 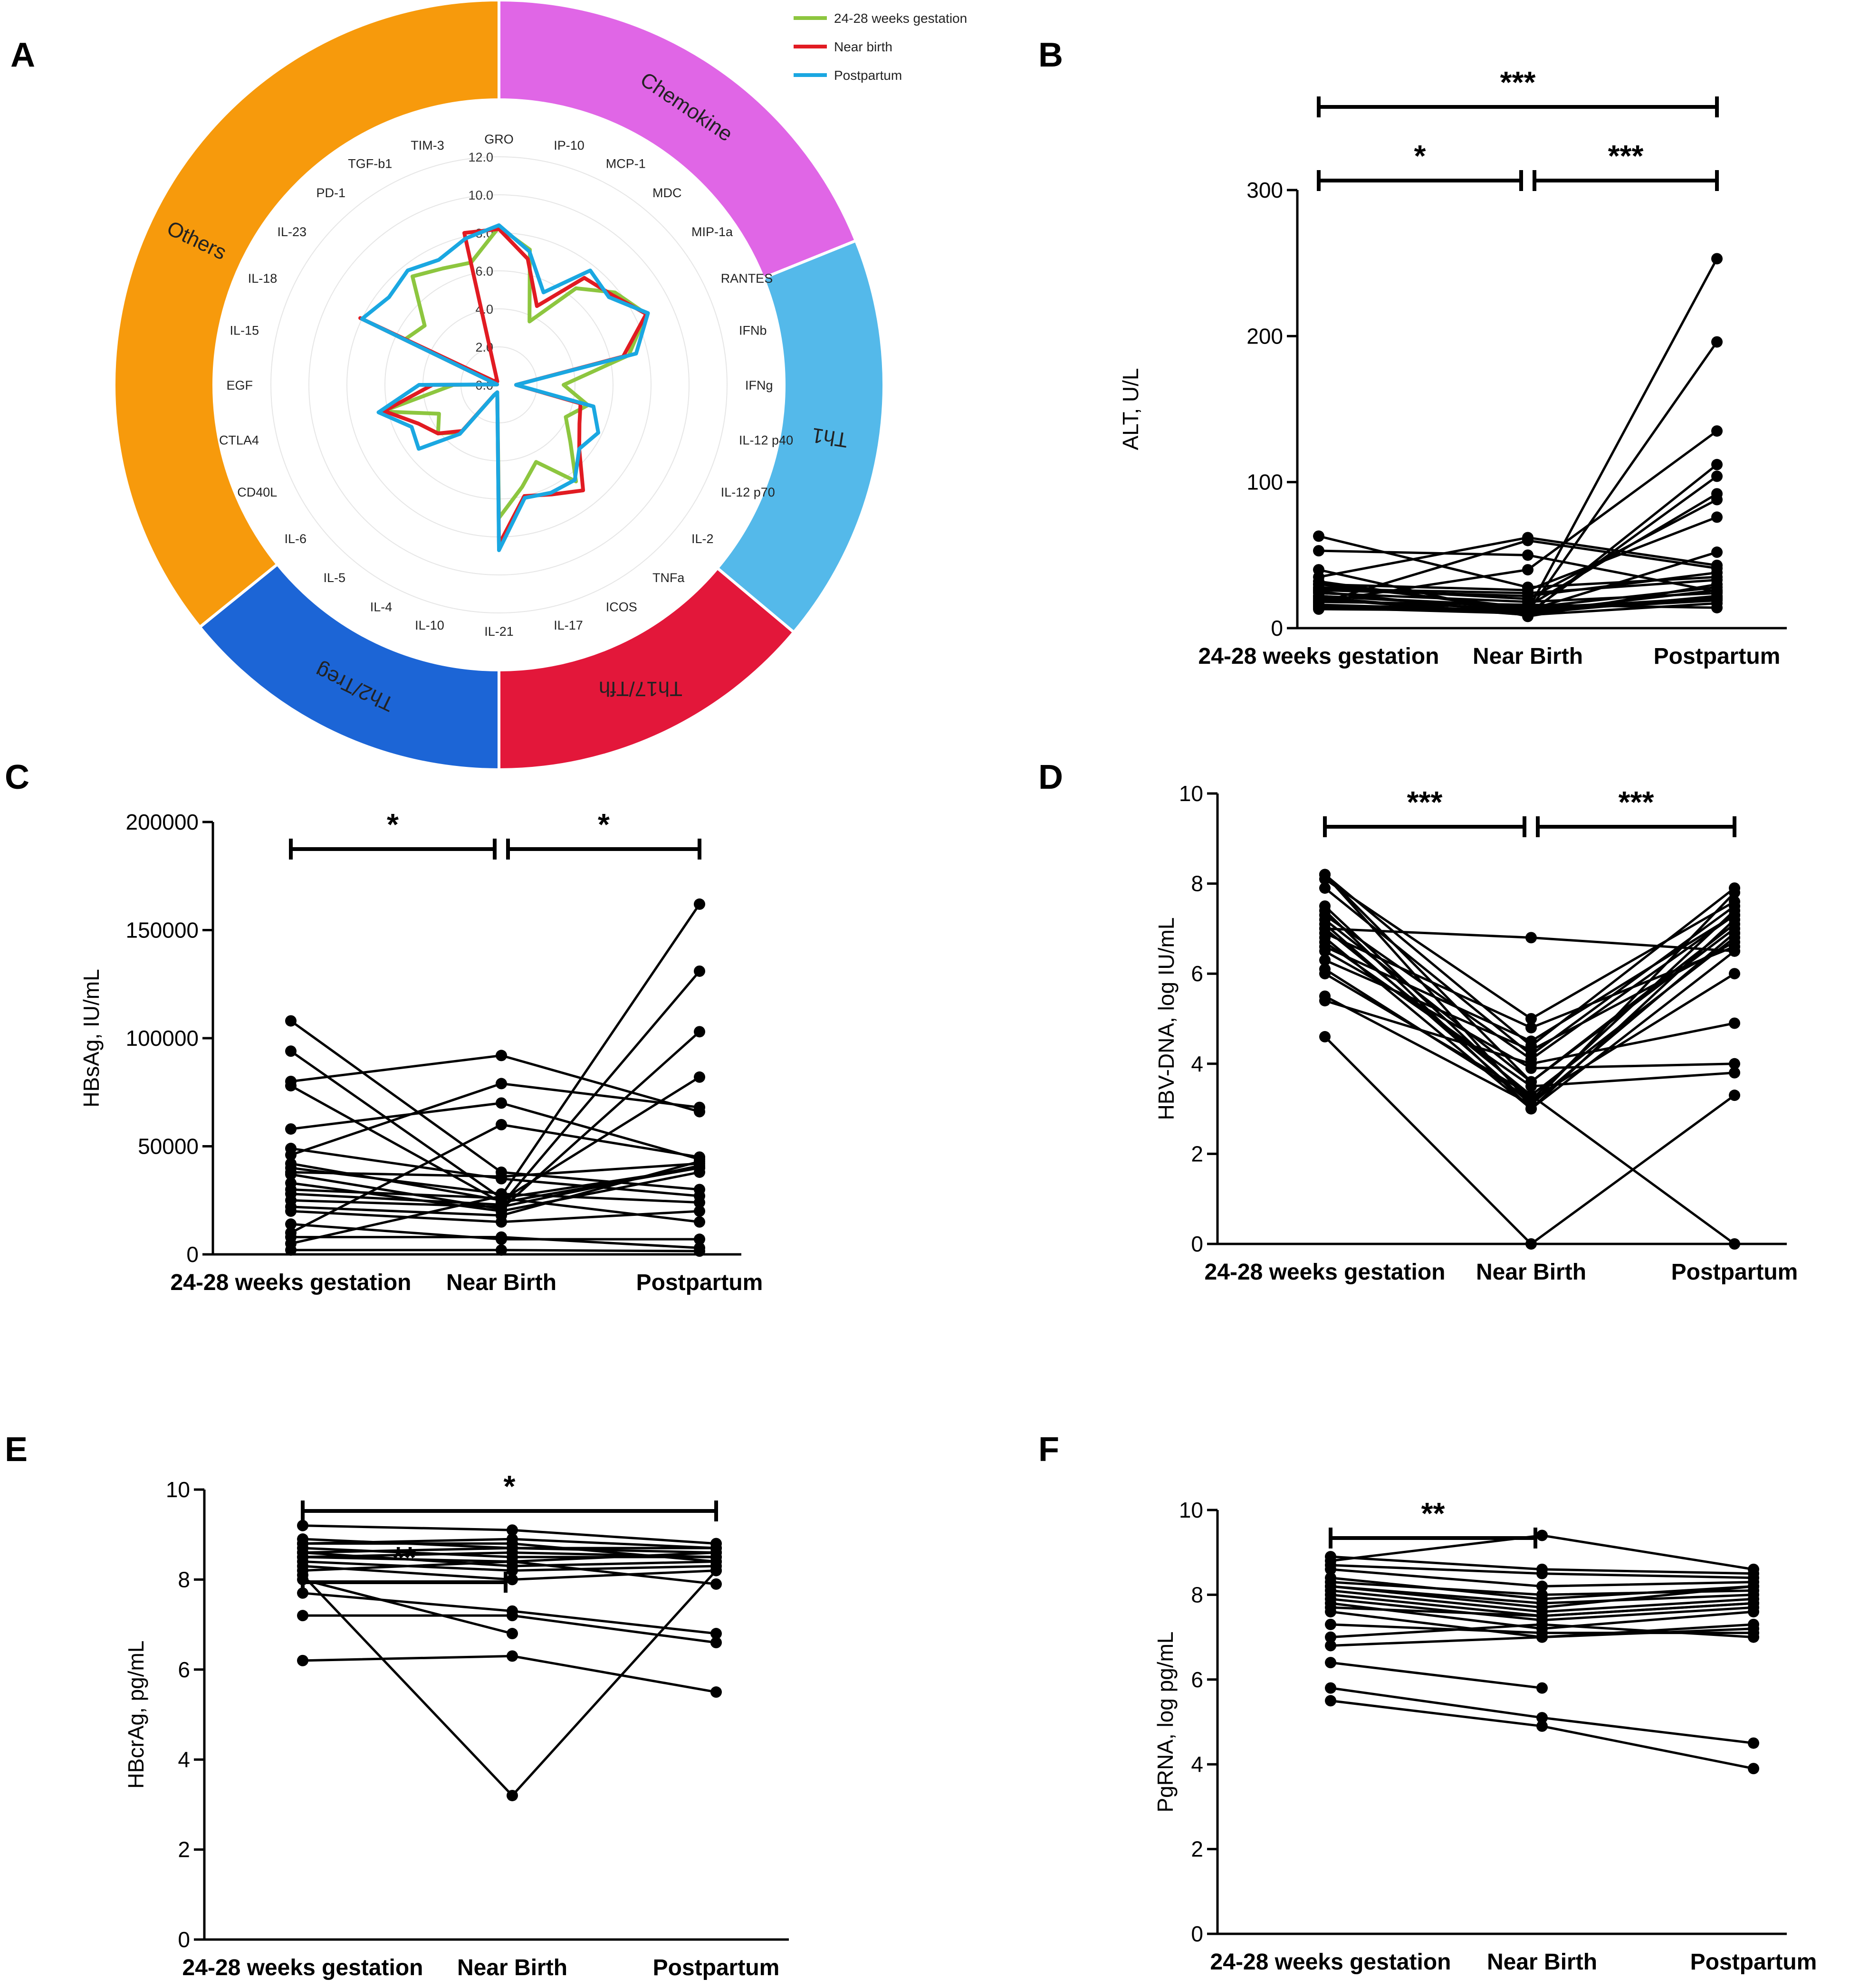 I want to click on radar-axis-label: IL-2, so click(x=702, y=539).